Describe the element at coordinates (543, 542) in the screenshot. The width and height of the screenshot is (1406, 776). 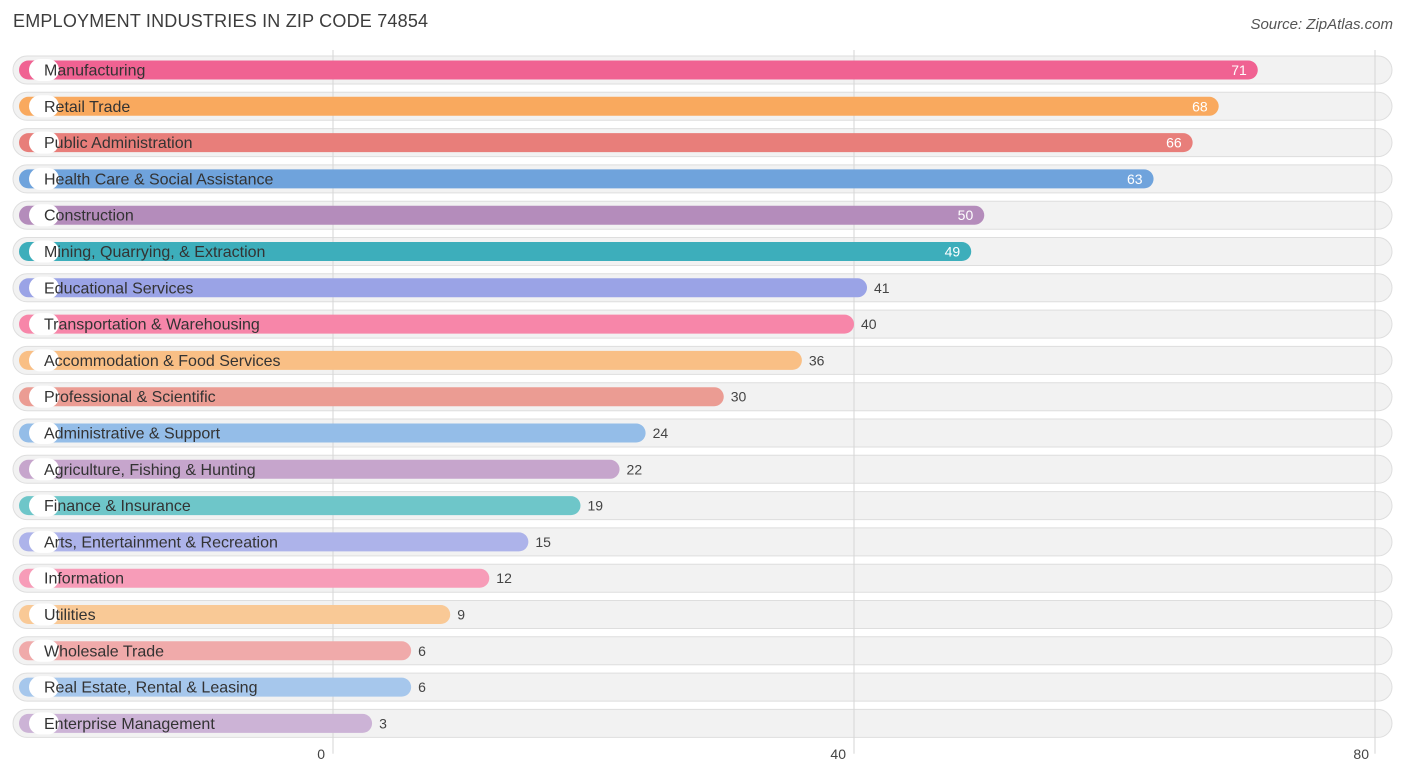
I see `value-label: 15` at that location.